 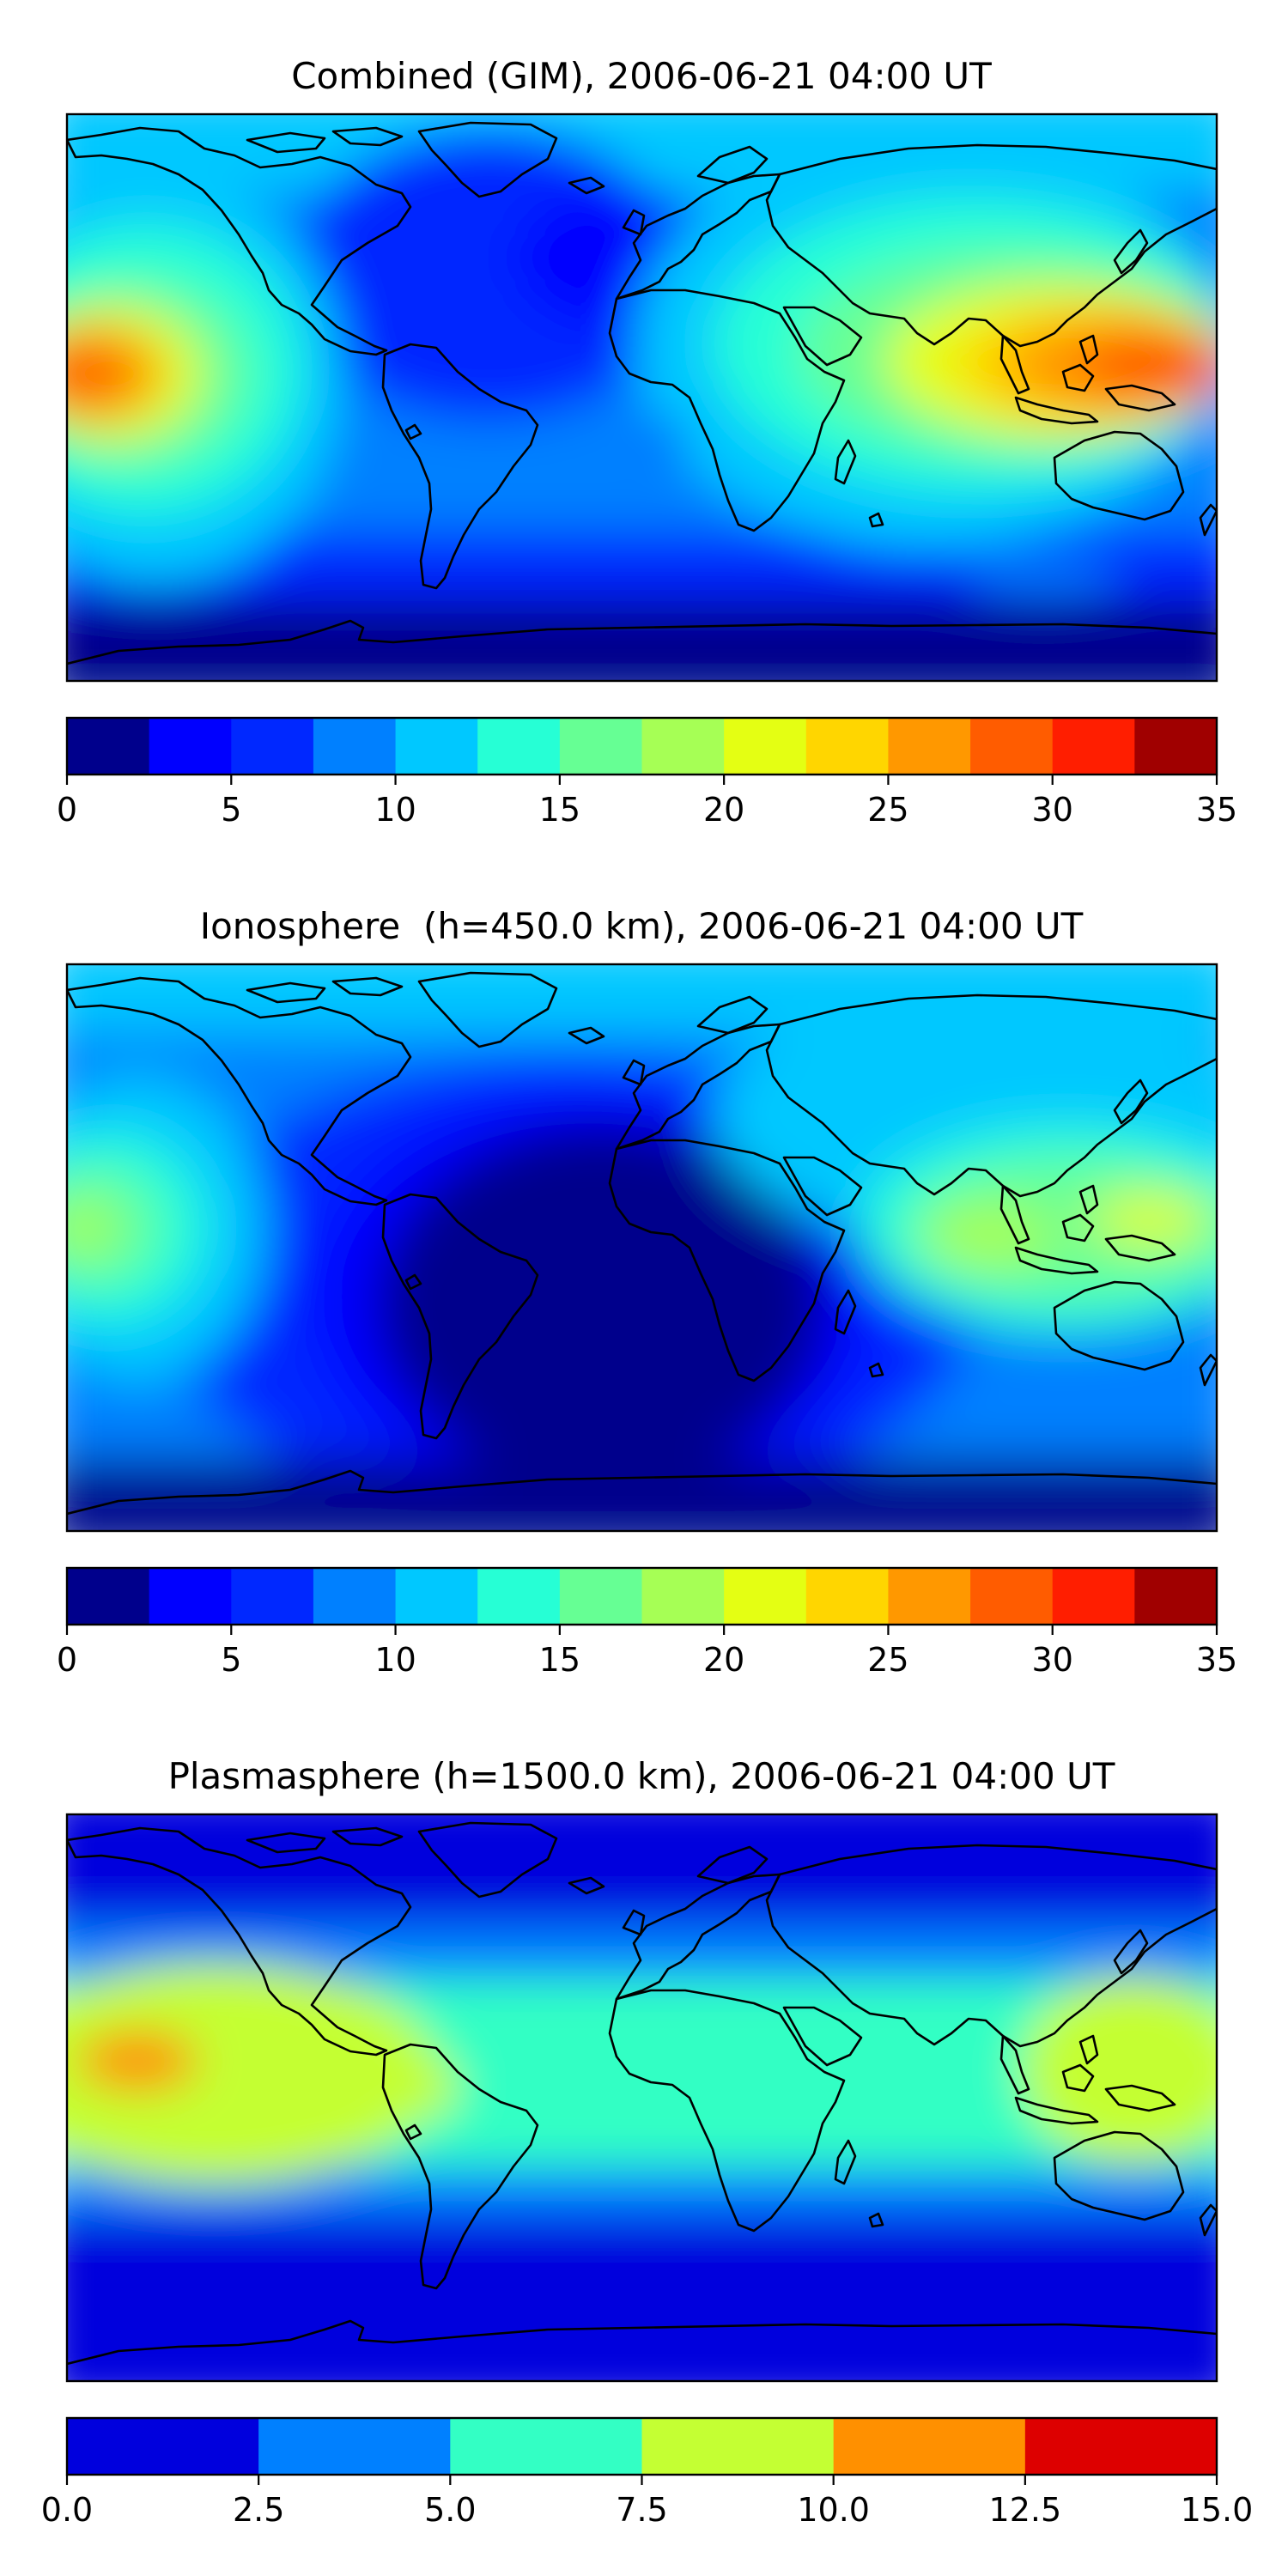 I want to click on colorbar: 0.0 2.5 5.0 7.5 10.0 12.5 15.0, so click(x=647, y=2472).